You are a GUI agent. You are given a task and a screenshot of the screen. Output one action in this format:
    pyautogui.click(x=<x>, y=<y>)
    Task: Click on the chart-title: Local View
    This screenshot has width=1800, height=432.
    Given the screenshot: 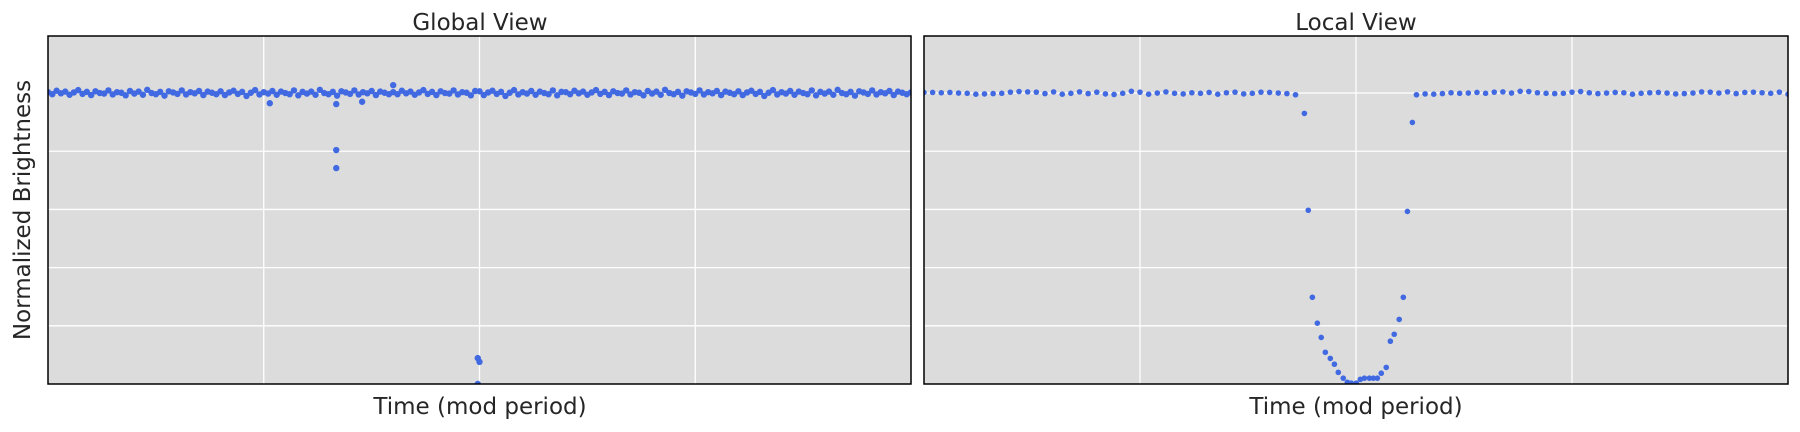 What is the action you would take?
    pyautogui.click(x=1356, y=23)
    